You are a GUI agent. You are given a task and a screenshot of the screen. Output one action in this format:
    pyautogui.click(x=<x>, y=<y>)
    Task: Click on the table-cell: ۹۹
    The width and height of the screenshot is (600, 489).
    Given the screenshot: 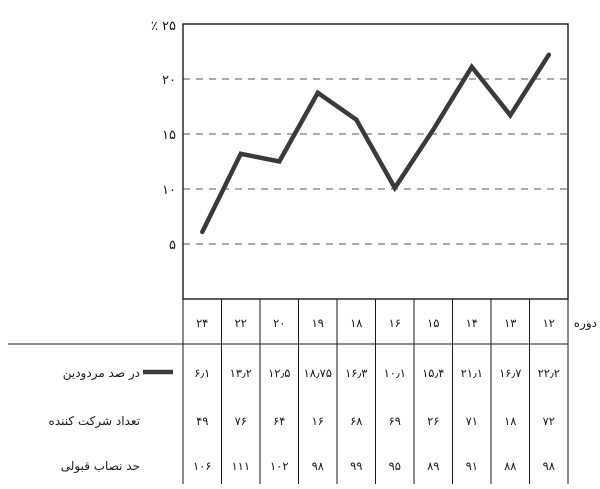 What is the action you would take?
    pyautogui.click(x=356, y=466)
    